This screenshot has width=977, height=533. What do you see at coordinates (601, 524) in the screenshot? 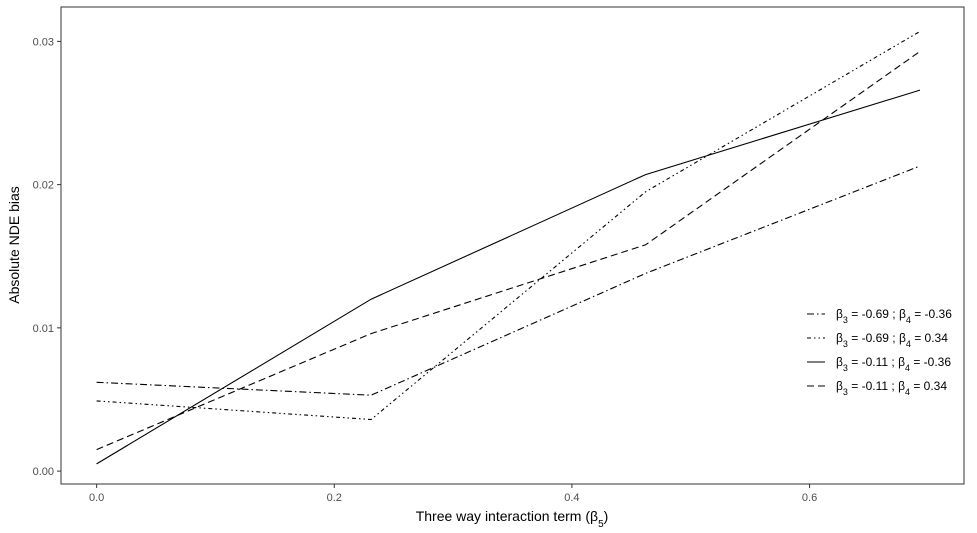
I see `x-axis-title-subscript: 5` at bounding box center [601, 524].